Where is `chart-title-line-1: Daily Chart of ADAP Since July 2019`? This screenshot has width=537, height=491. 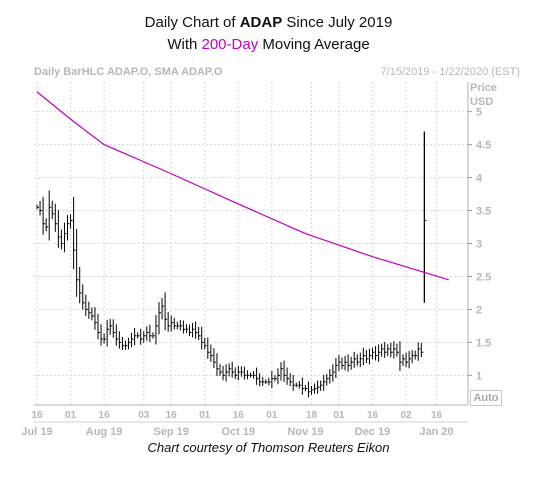
chart-title-line-1: Daily Chart of ADAP Since July 2019 is located at coordinates (268, 22).